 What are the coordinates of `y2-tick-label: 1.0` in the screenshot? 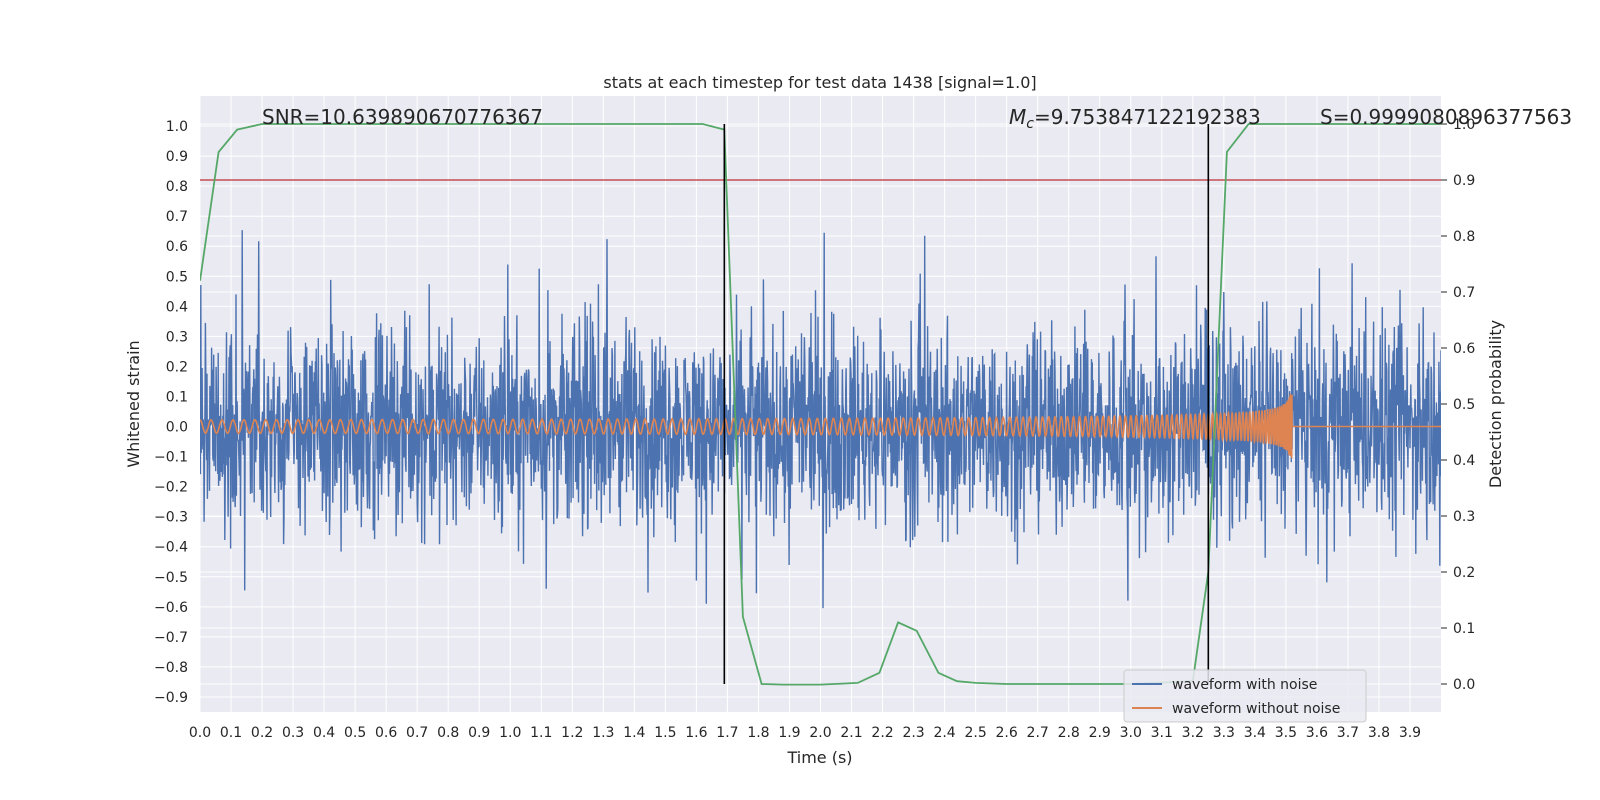 It's located at (1464, 125).